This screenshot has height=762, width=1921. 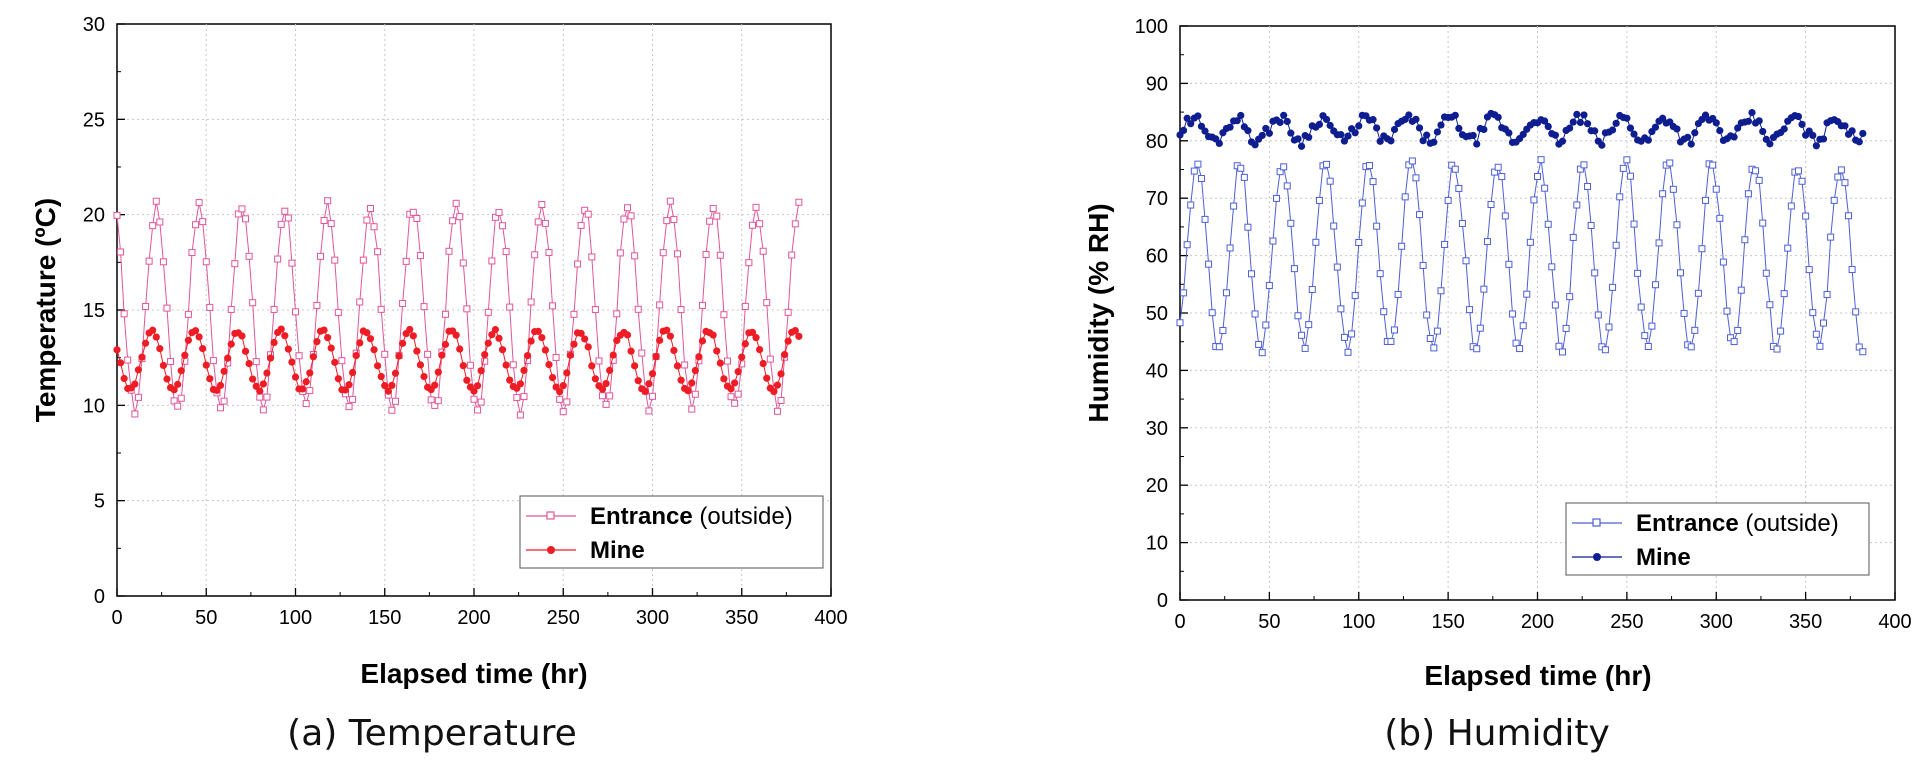 I want to click on legend-marker-mine, so click(x=551, y=550).